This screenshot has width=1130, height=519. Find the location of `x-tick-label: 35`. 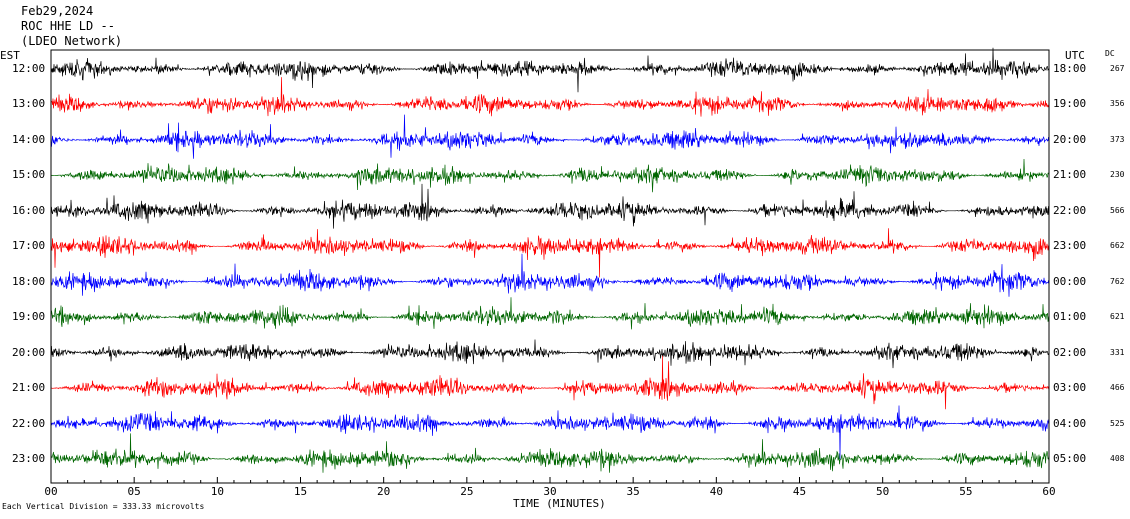

x-tick-label: 35 is located at coordinates (633, 491).